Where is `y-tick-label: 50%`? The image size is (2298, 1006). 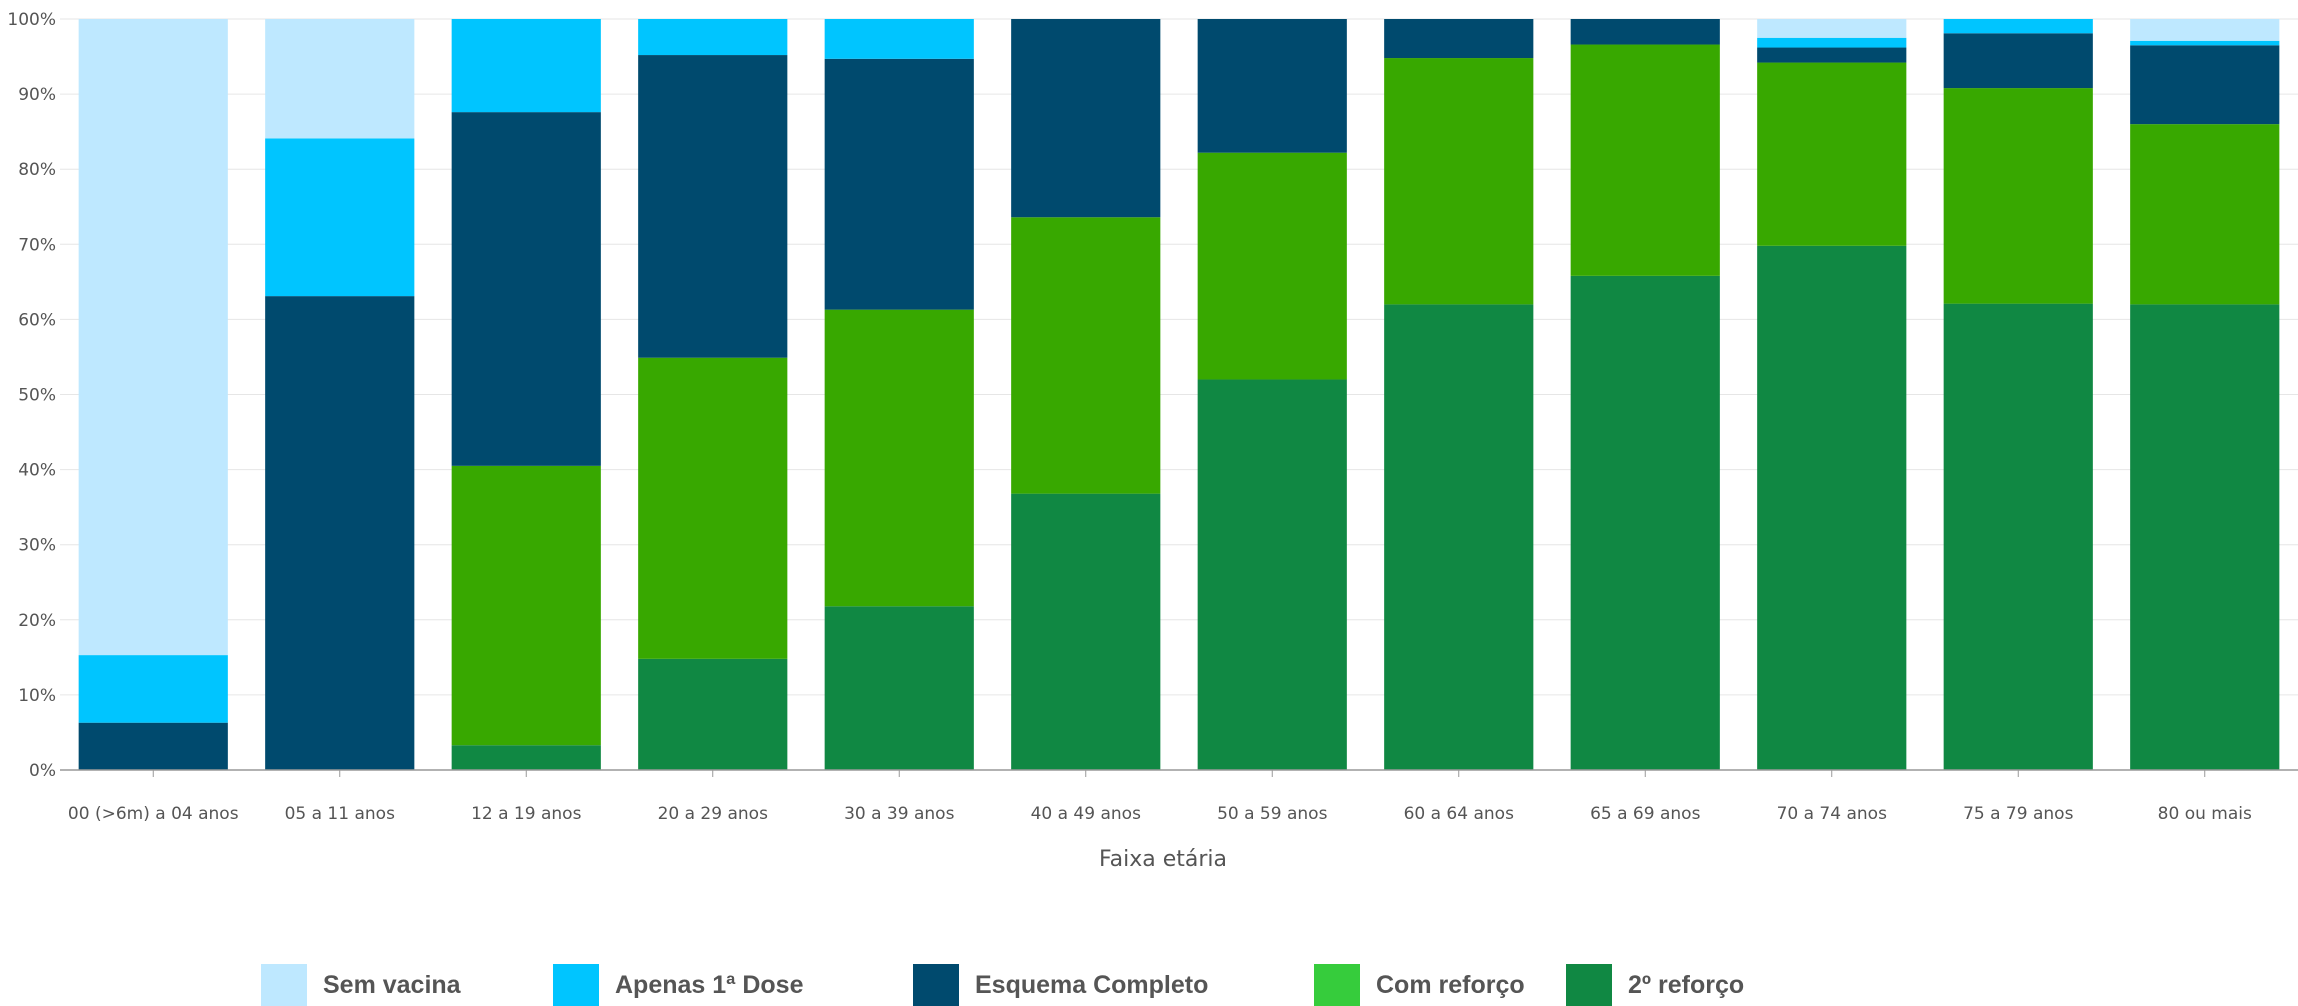 y-tick-label: 50% is located at coordinates (37, 396).